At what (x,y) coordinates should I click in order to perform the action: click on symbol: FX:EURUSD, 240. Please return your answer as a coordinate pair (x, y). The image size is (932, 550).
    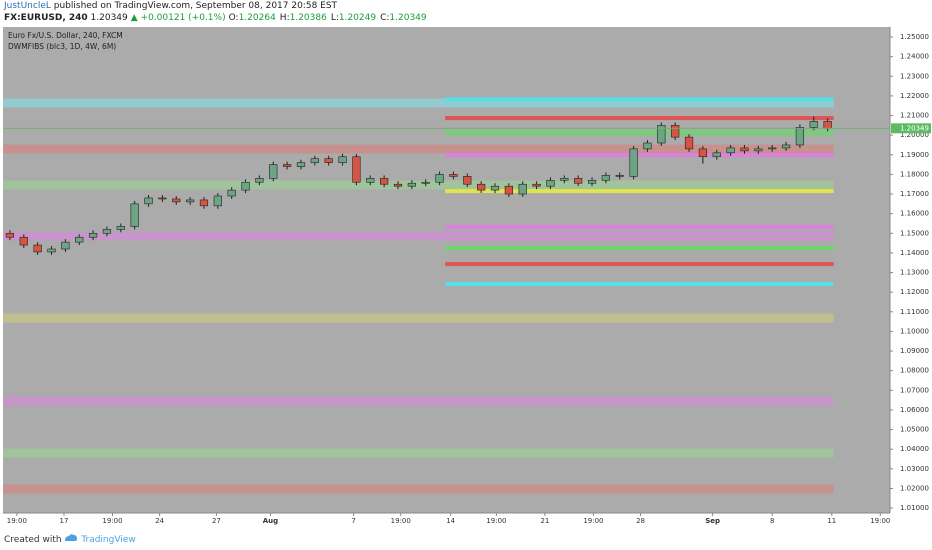
    Looking at the image, I should click on (46, 18).